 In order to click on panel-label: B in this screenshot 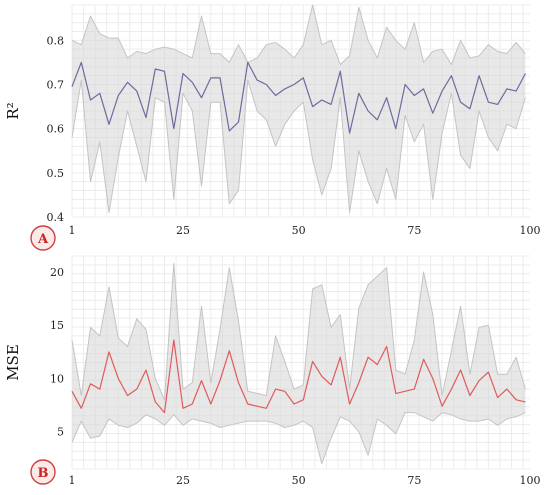, I will do `click(43, 473)`.